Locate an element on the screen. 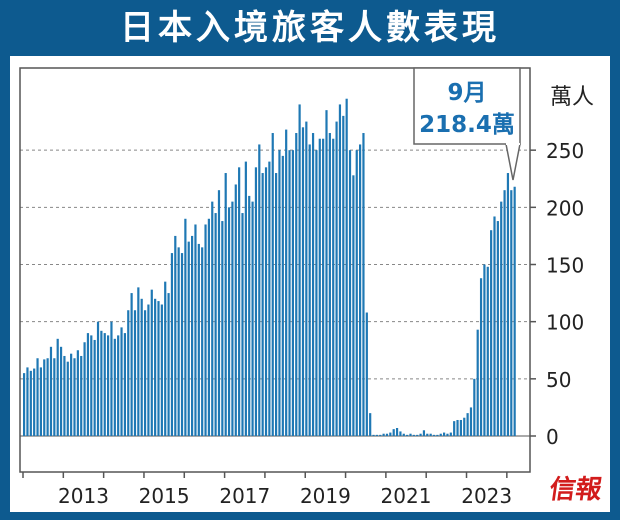  y-tick-label: 200 is located at coordinates (565, 208).